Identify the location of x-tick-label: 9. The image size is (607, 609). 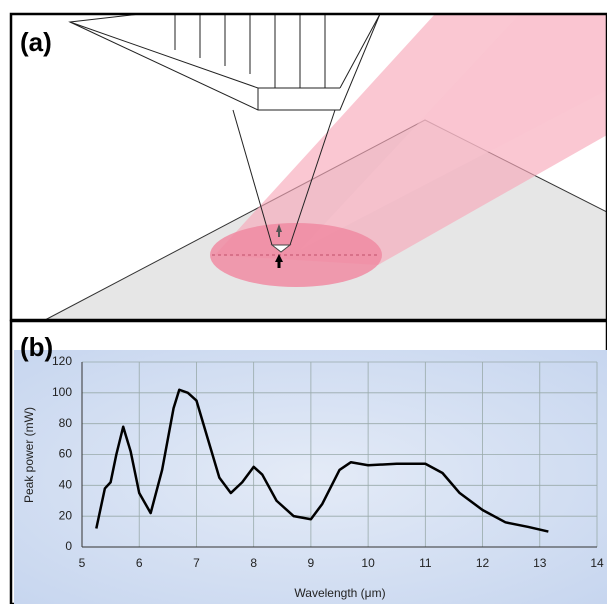
(311, 563).